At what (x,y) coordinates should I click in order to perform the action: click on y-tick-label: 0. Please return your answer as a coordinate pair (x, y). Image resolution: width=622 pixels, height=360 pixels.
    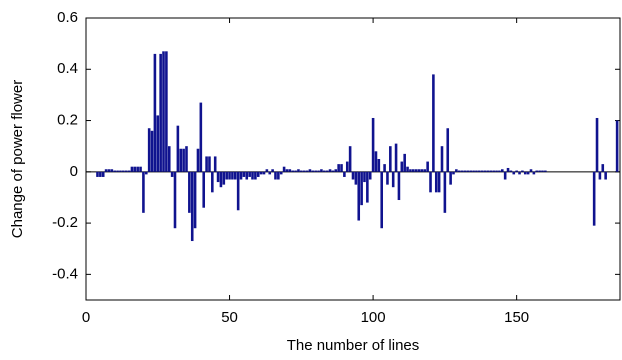
    Looking at the image, I should click on (74, 171).